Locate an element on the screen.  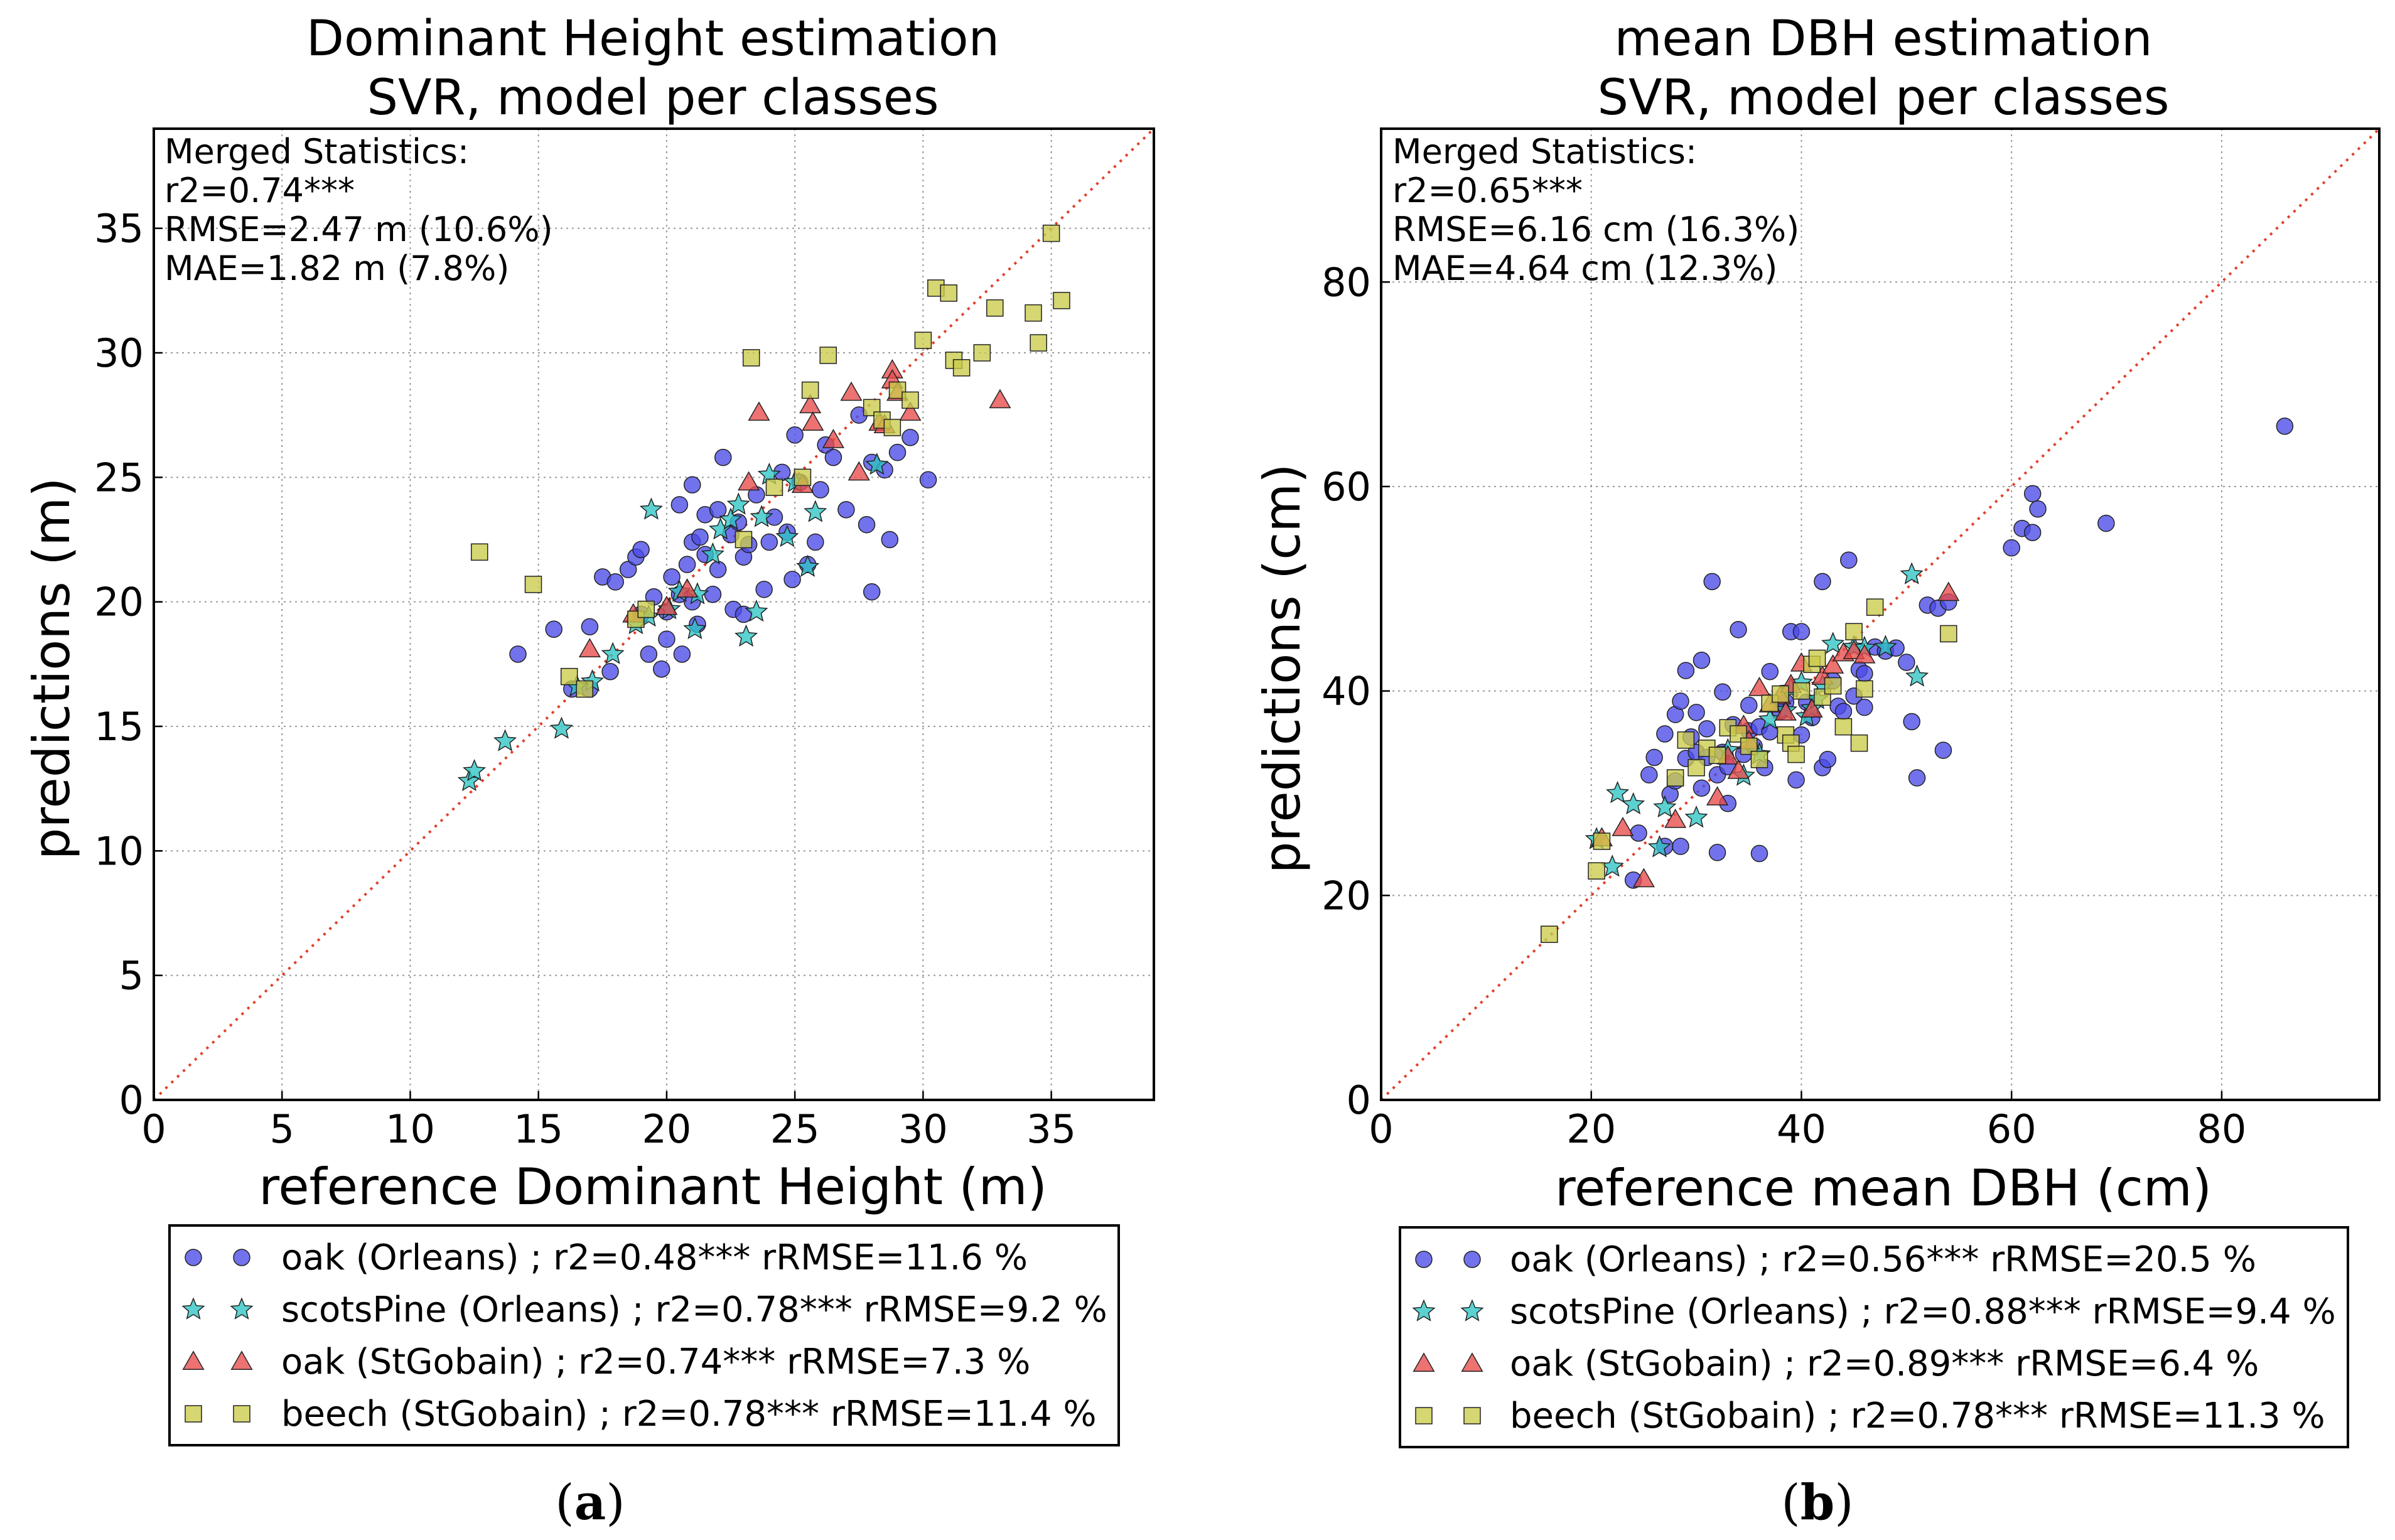
panel-b-x-axis-label: reference mean DBH (cm) is located at coordinates (1883, 1188).